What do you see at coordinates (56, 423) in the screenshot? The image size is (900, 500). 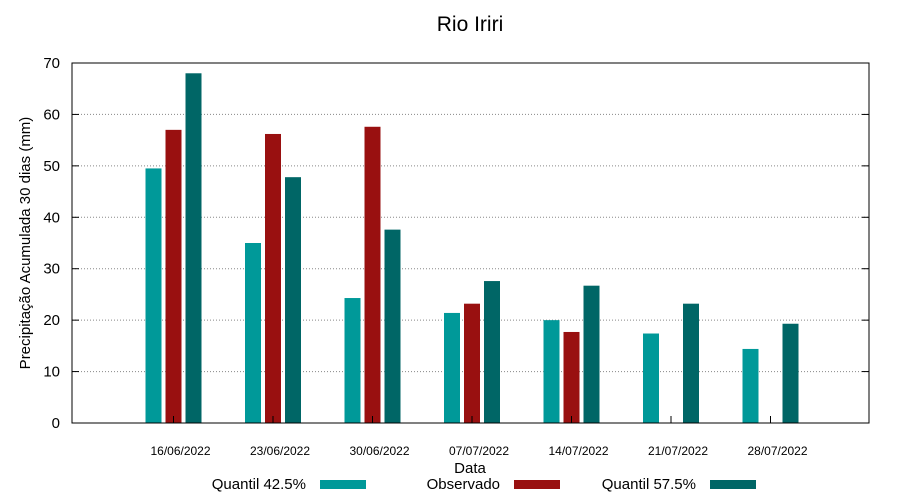 I see `y-tick-label: 0` at bounding box center [56, 423].